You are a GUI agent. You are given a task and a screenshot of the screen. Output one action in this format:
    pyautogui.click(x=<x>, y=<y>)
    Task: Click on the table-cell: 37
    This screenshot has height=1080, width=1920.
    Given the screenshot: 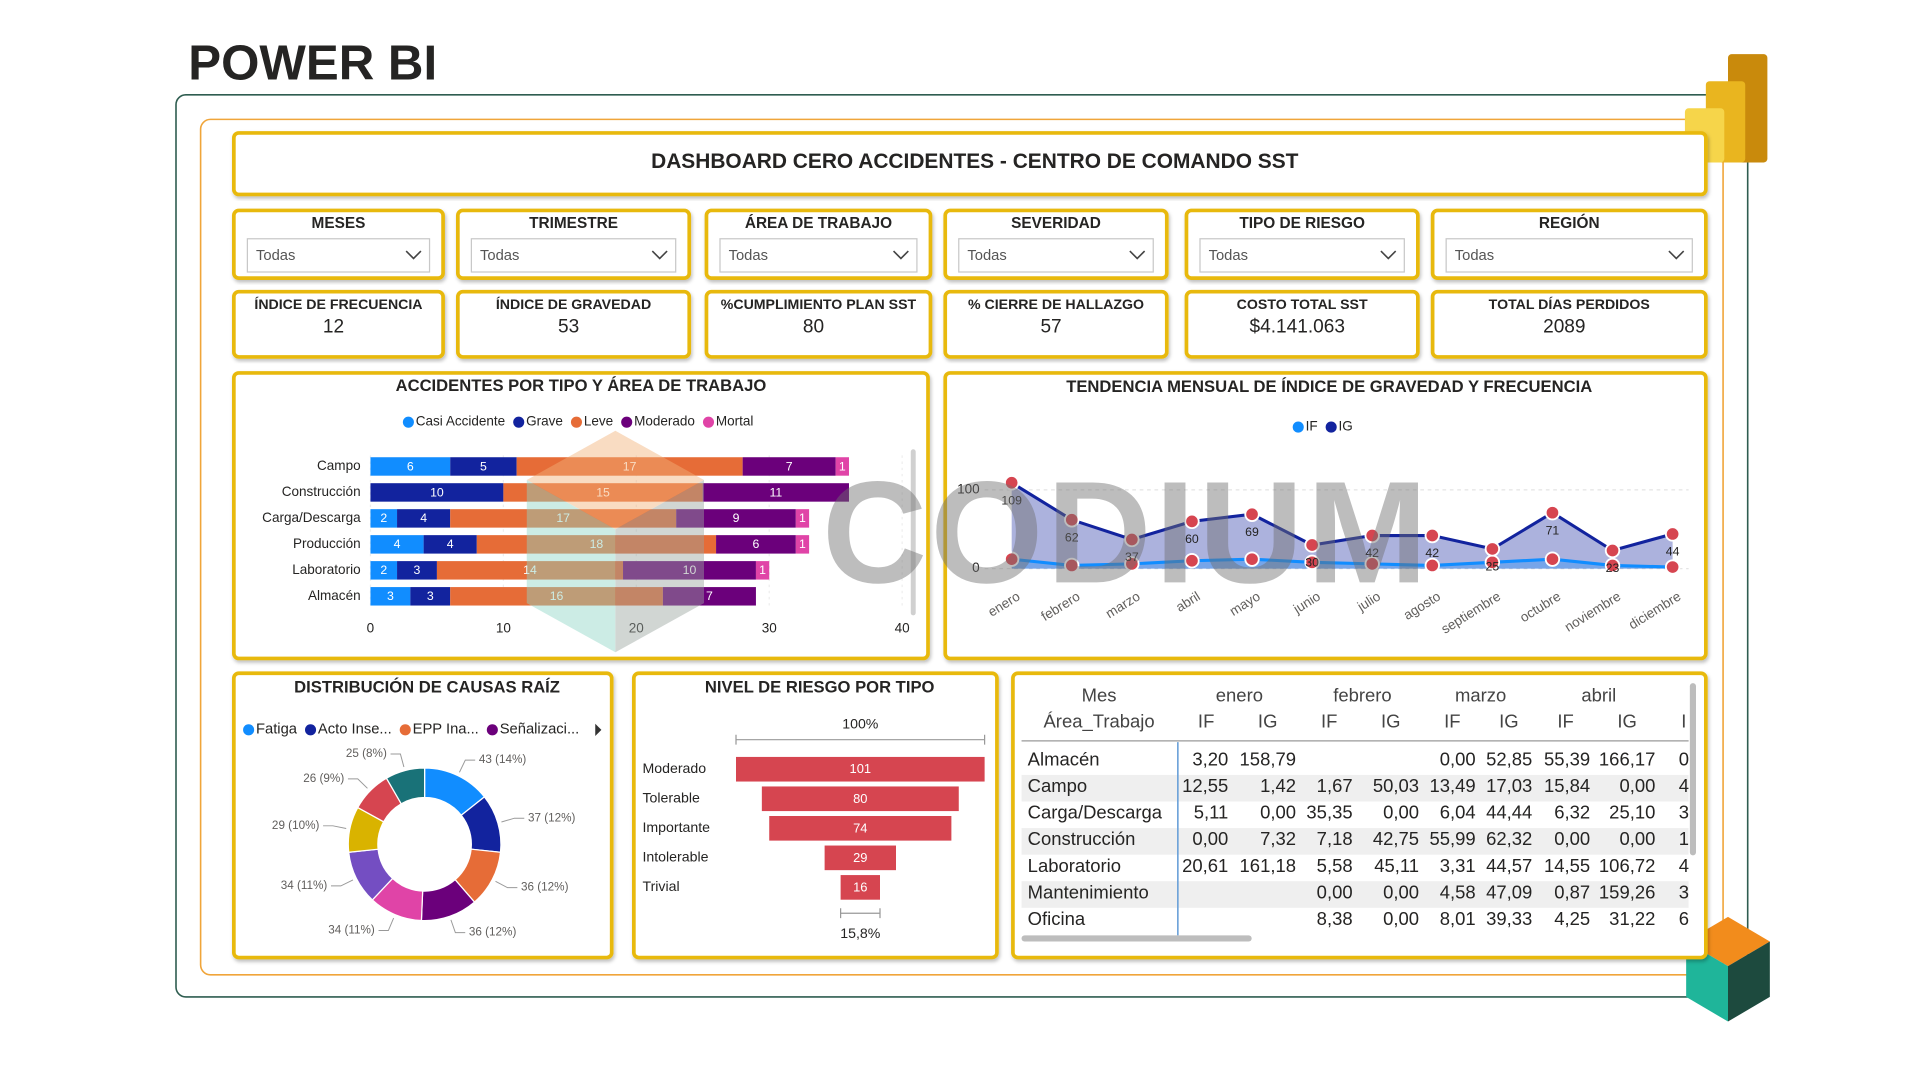 What is the action you would take?
    pyautogui.click(x=1689, y=891)
    